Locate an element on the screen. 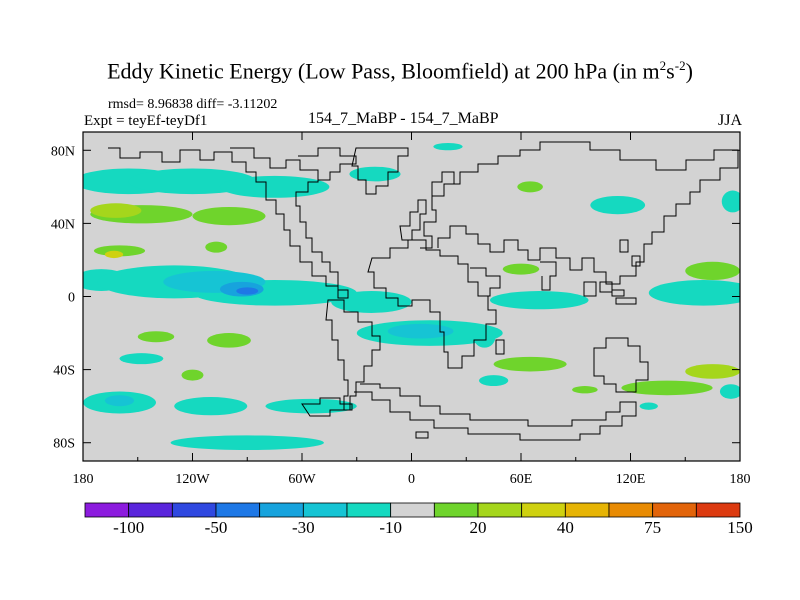  colorbar-label-3: -10 is located at coordinates (390, 527).